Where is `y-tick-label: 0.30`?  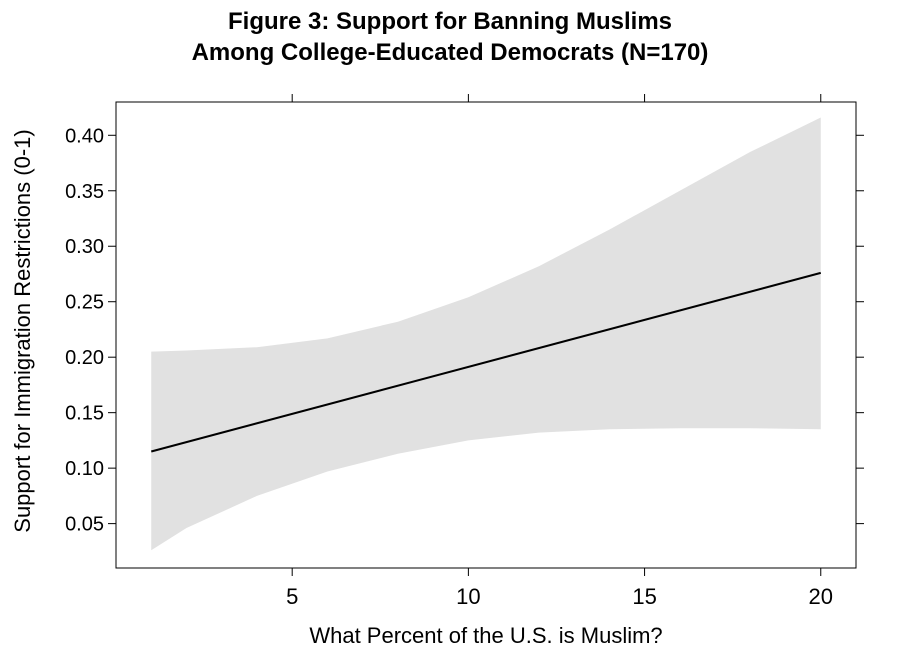
y-tick-label: 0.30 is located at coordinates (84, 247).